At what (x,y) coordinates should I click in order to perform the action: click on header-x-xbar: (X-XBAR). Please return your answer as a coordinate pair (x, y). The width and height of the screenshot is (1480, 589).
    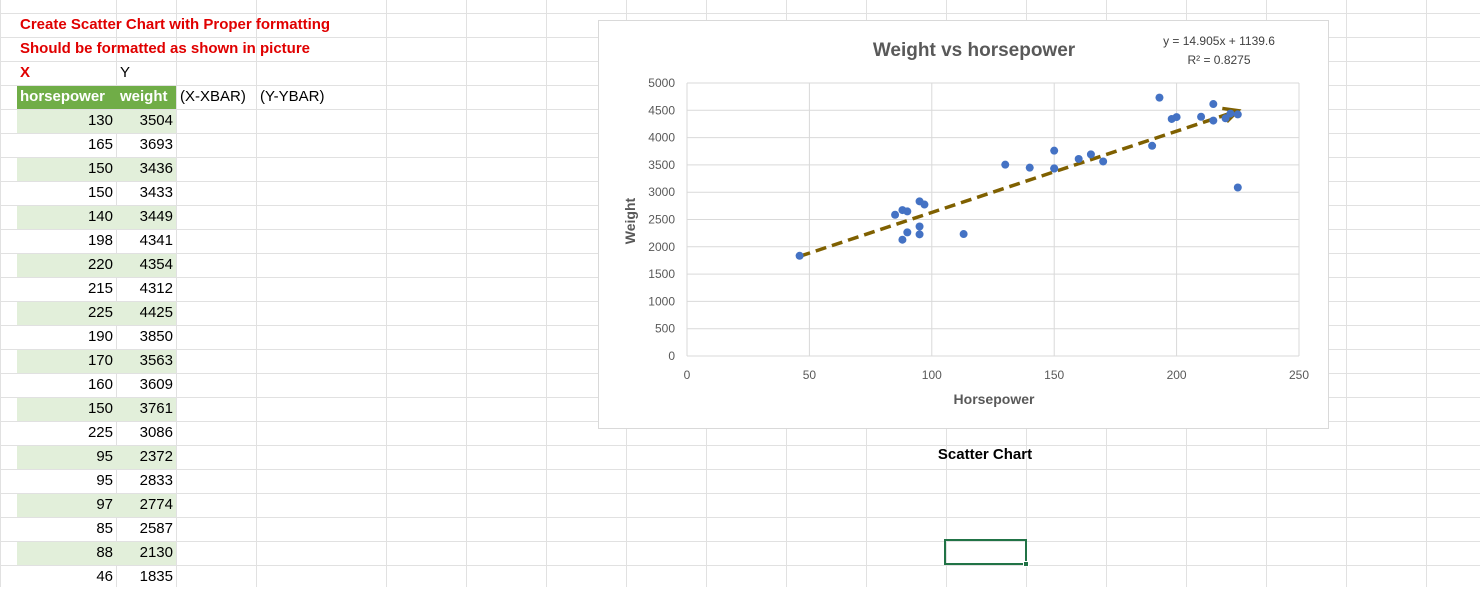
    Looking at the image, I should click on (213, 96).